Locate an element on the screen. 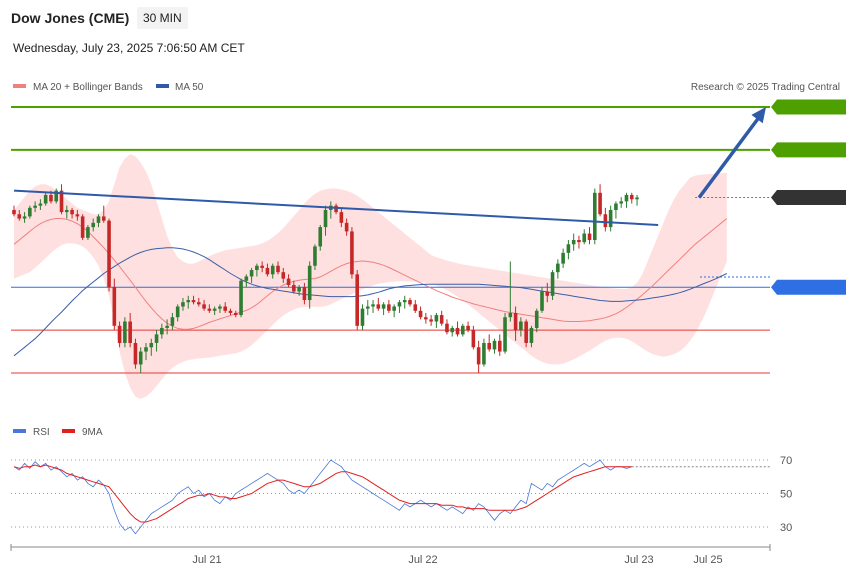  forecast-arrow-head is located at coordinates (758, 115).